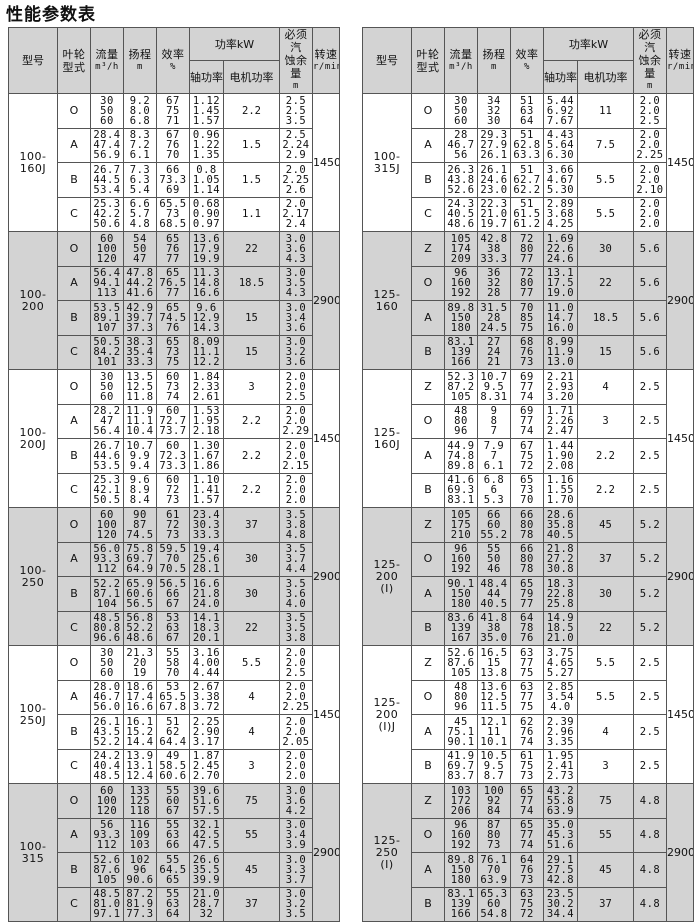  I want to click on shaft-power-line: 29.1, so click(560, 859).